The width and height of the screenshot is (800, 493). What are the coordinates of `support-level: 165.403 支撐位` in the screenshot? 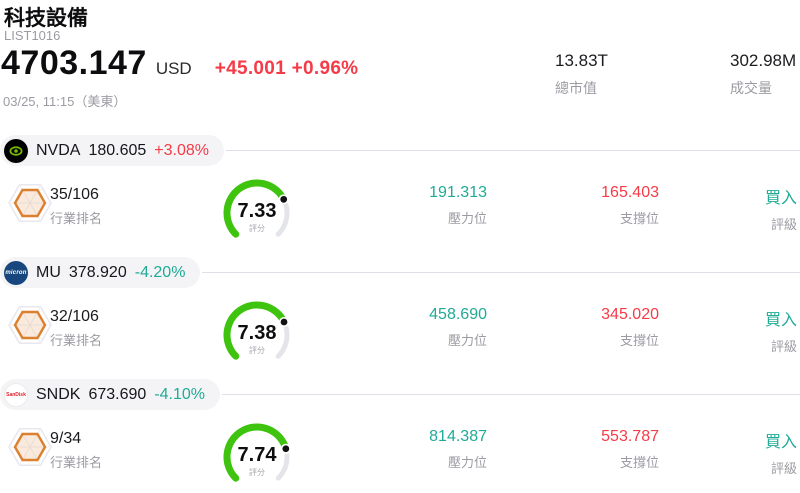 It's located at (630, 205).